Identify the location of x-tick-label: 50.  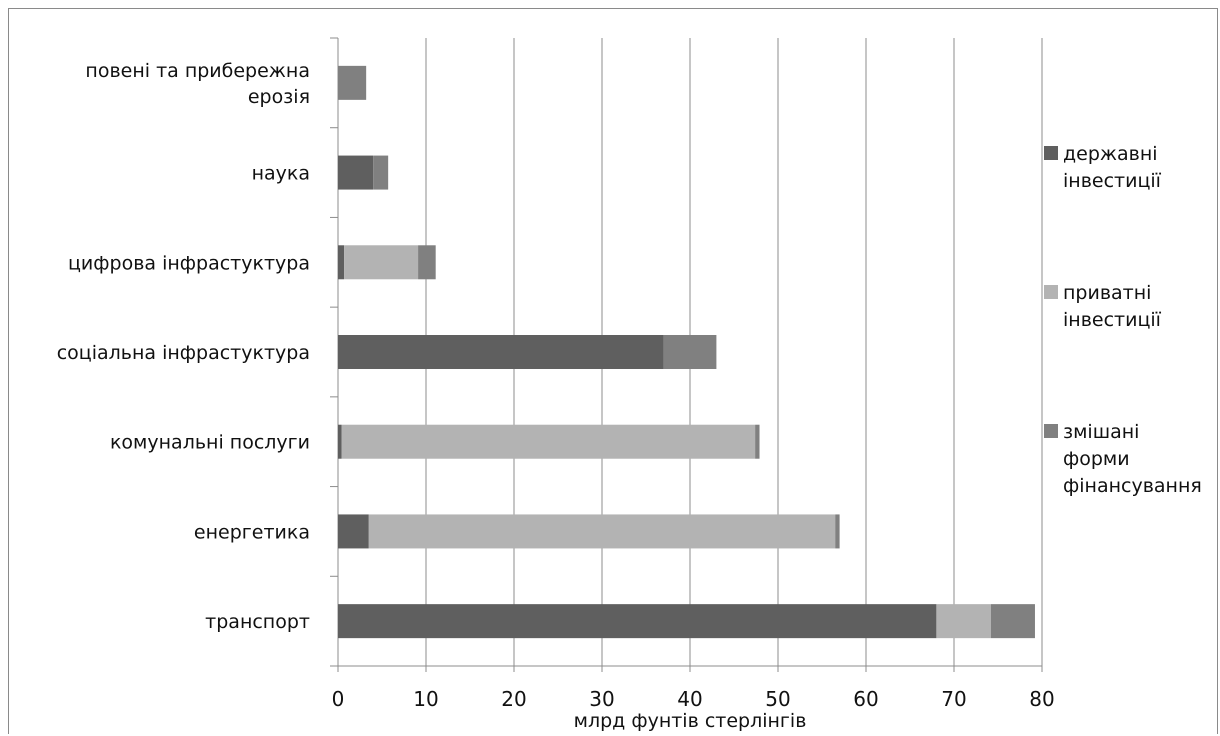
(777, 699).